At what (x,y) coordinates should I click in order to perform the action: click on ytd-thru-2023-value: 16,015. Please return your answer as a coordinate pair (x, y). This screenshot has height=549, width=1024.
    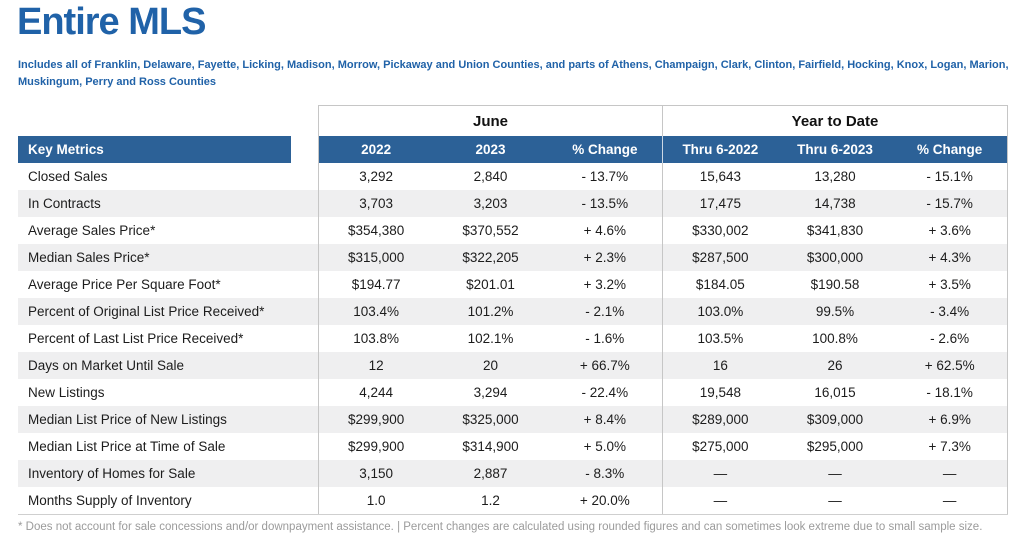
    Looking at the image, I should click on (835, 392).